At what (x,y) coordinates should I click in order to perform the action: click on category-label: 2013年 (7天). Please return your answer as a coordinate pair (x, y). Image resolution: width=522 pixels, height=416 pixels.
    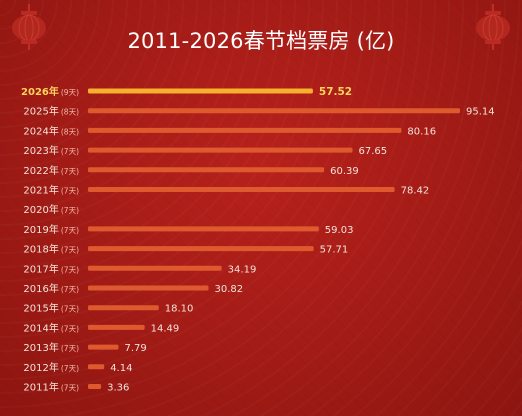
    Looking at the image, I should click on (51, 347).